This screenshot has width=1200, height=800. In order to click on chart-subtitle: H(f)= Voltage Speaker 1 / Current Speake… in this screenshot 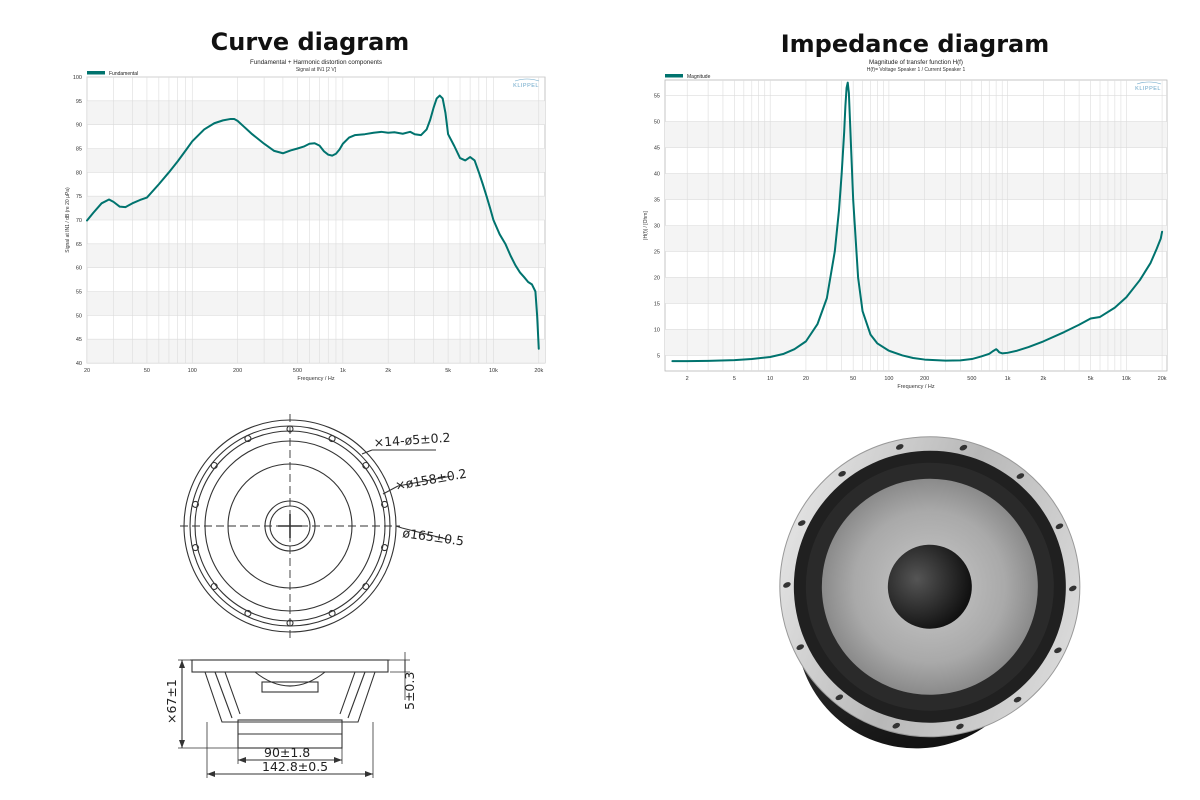, I will do `click(916, 70)`.